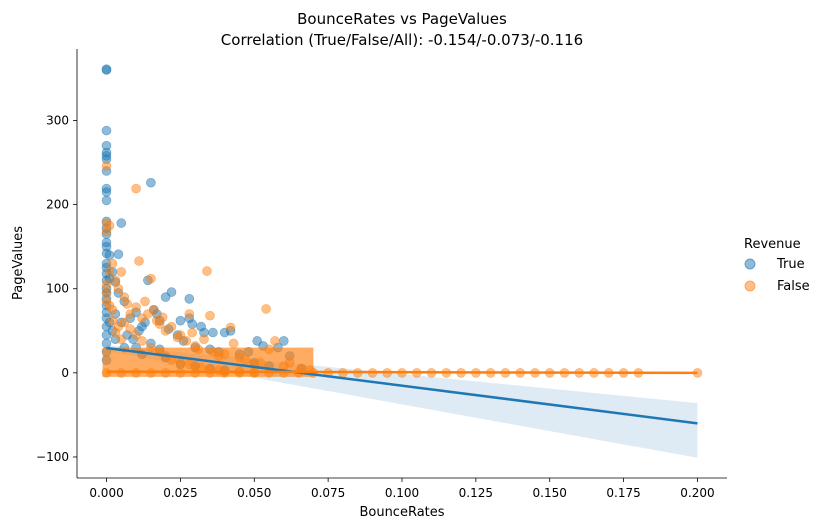 The height and width of the screenshot is (530, 823). What do you see at coordinates (402, 372) in the screenshot?
I see `regression-line-false` at bounding box center [402, 372].